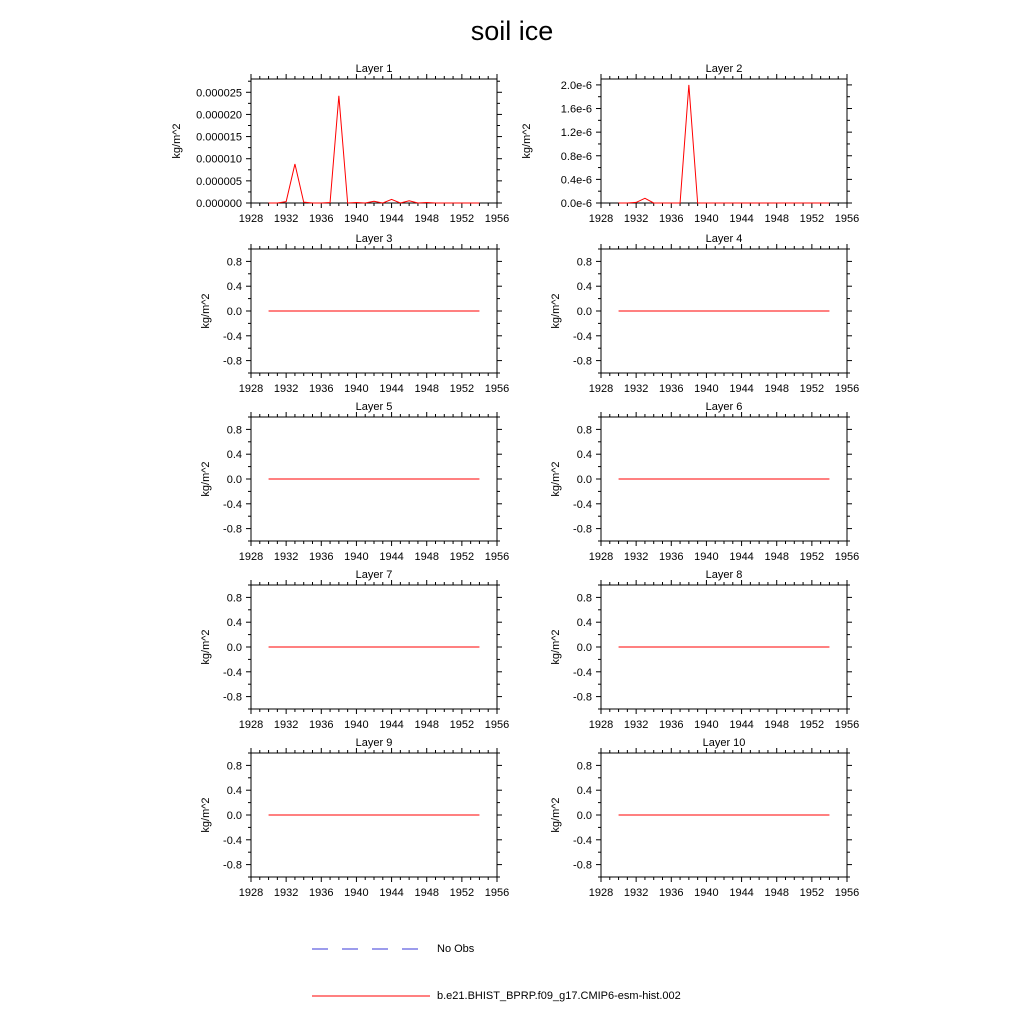 The height and width of the screenshot is (1024, 1024). I want to click on panel-1-xtick-label: 1956, so click(497, 219).